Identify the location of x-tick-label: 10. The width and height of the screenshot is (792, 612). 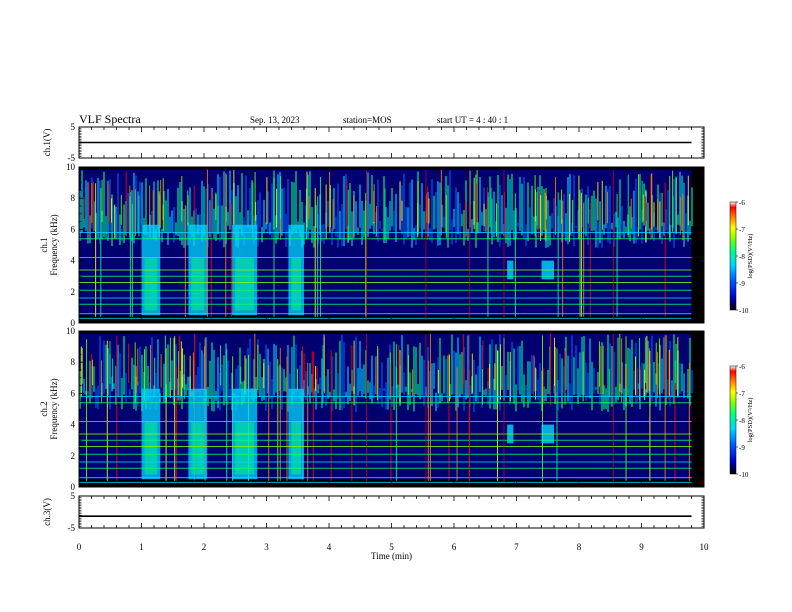
(705, 547).